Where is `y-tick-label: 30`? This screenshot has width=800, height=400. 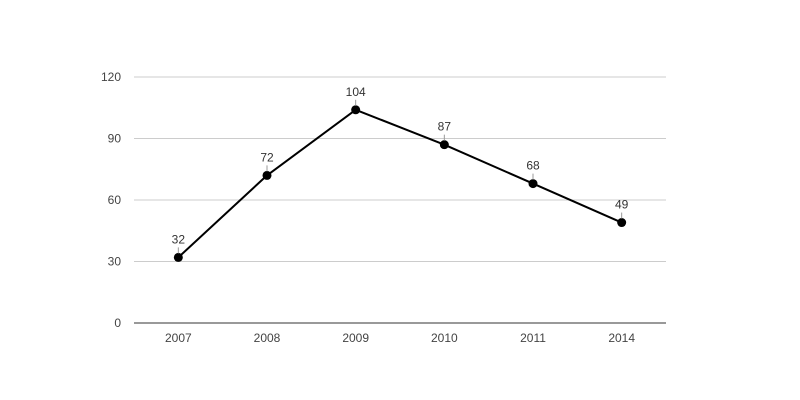 y-tick-label: 30 is located at coordinates (115, 262).